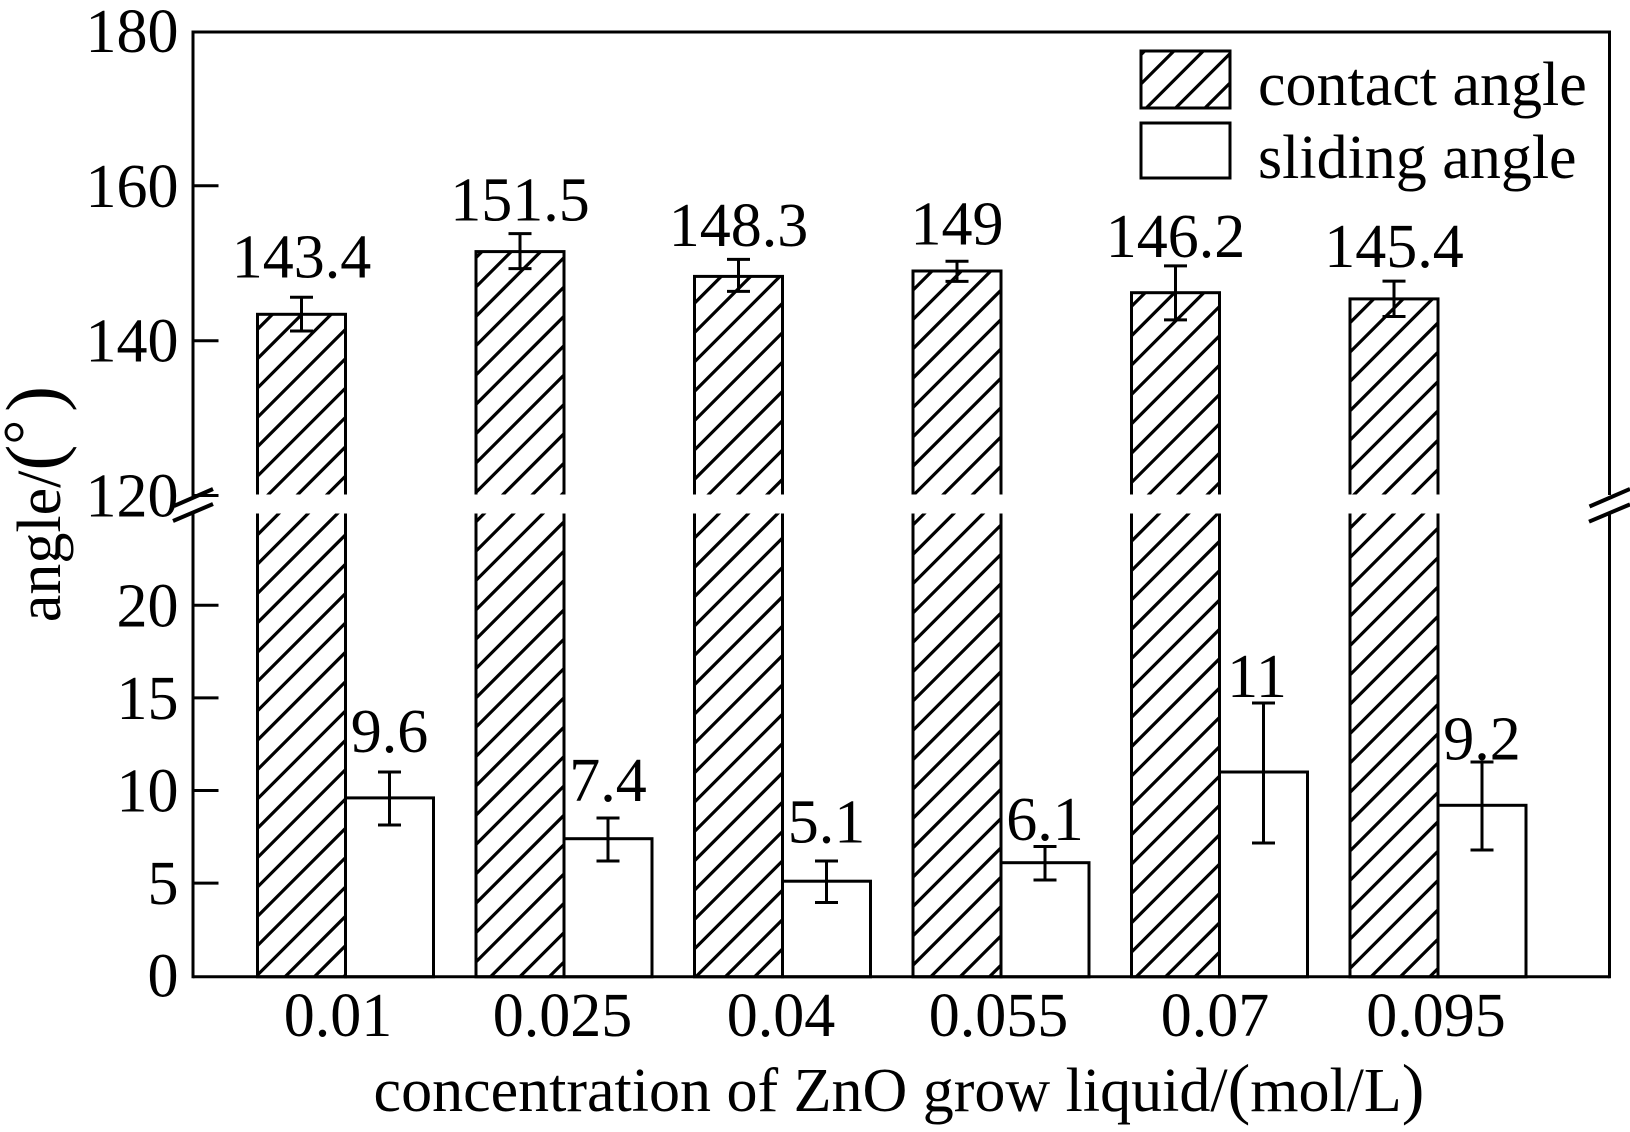 The height and width of the screenshot is (1132, 1630). I want to click on svg-text: 148.3, so click(739, 226).